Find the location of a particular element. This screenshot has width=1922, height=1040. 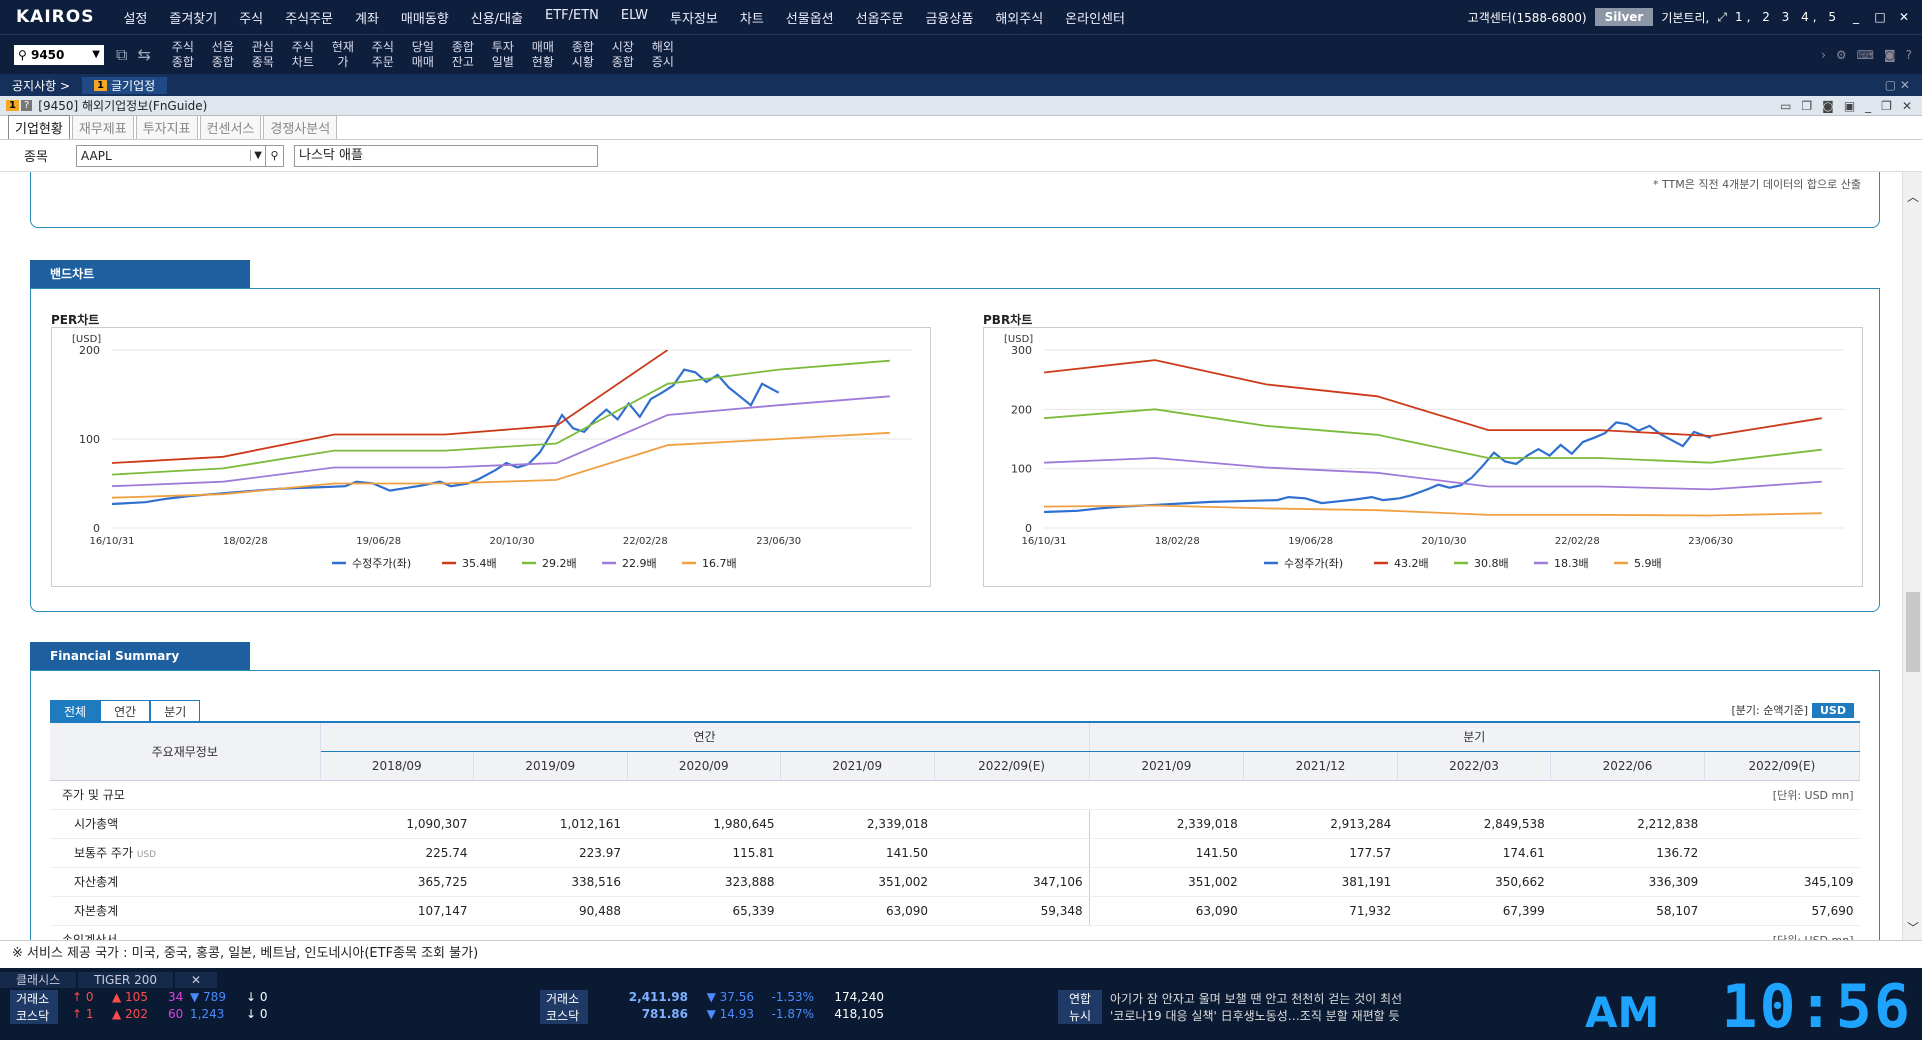

menu-item-12: 선옵주문 is located at coordinates (879, 19).